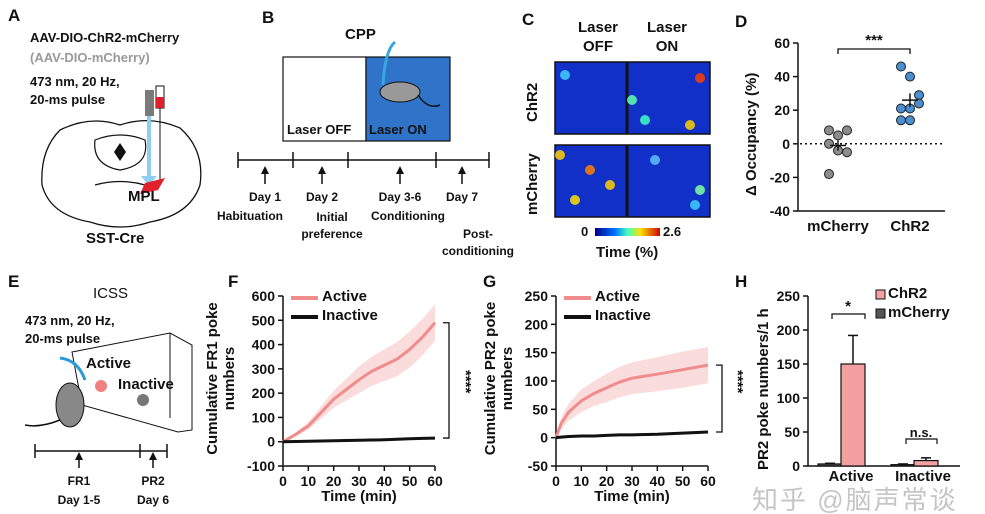  Describe the element at coordinates (143, 400) in the screenshot. I see `inactive-port-icon` at that location.